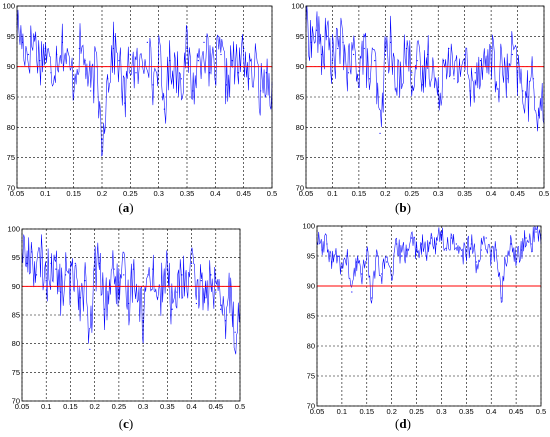  What do you see at coordinates (11, 157) in the screenshot?
I see `y-tick-label: 75` at bounding box center [11, 157].